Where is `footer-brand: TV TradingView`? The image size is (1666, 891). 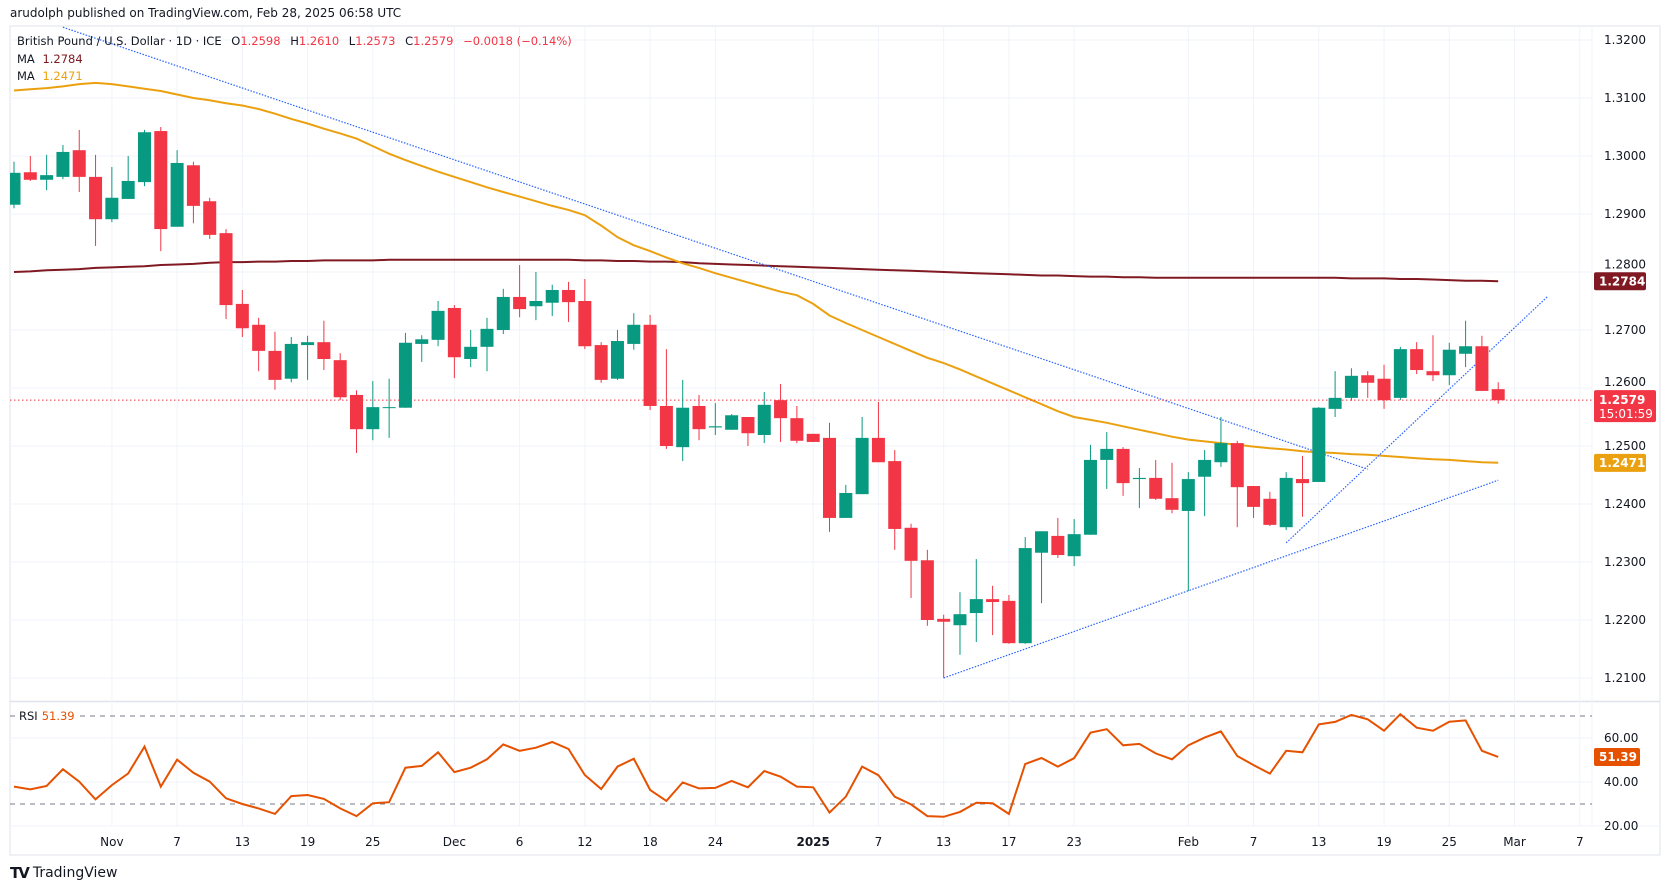 footer-brand: TV TradingView is located at coordinates (63, 873).